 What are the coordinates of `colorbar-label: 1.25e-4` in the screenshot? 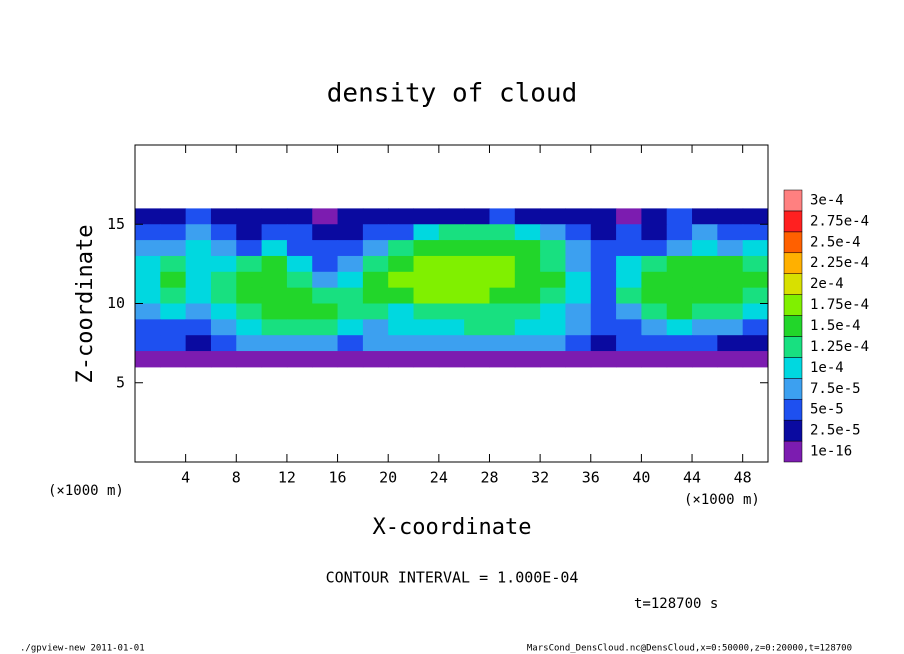 It's located at (839, 347).